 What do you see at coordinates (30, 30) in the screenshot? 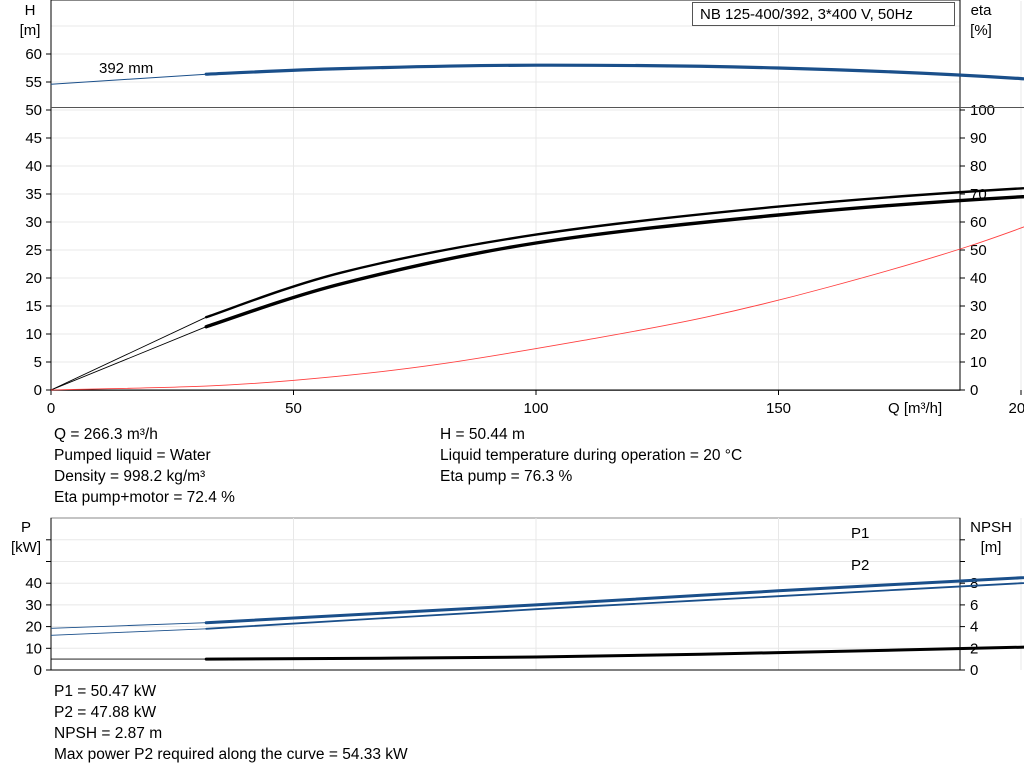
I see `top-ylabel-unit: [m]` at bounding box center [30, 30].